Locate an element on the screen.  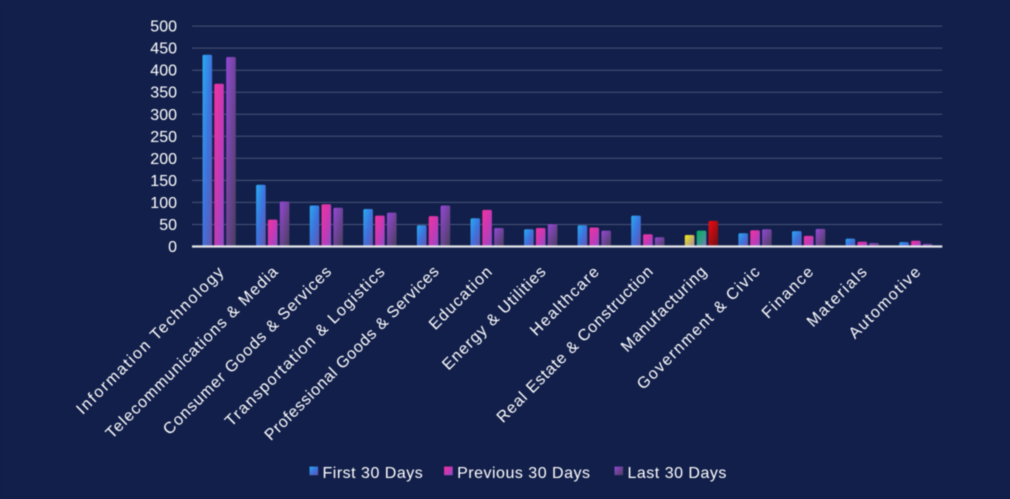
svg-text: 500 is located at coordinates (163, 27).